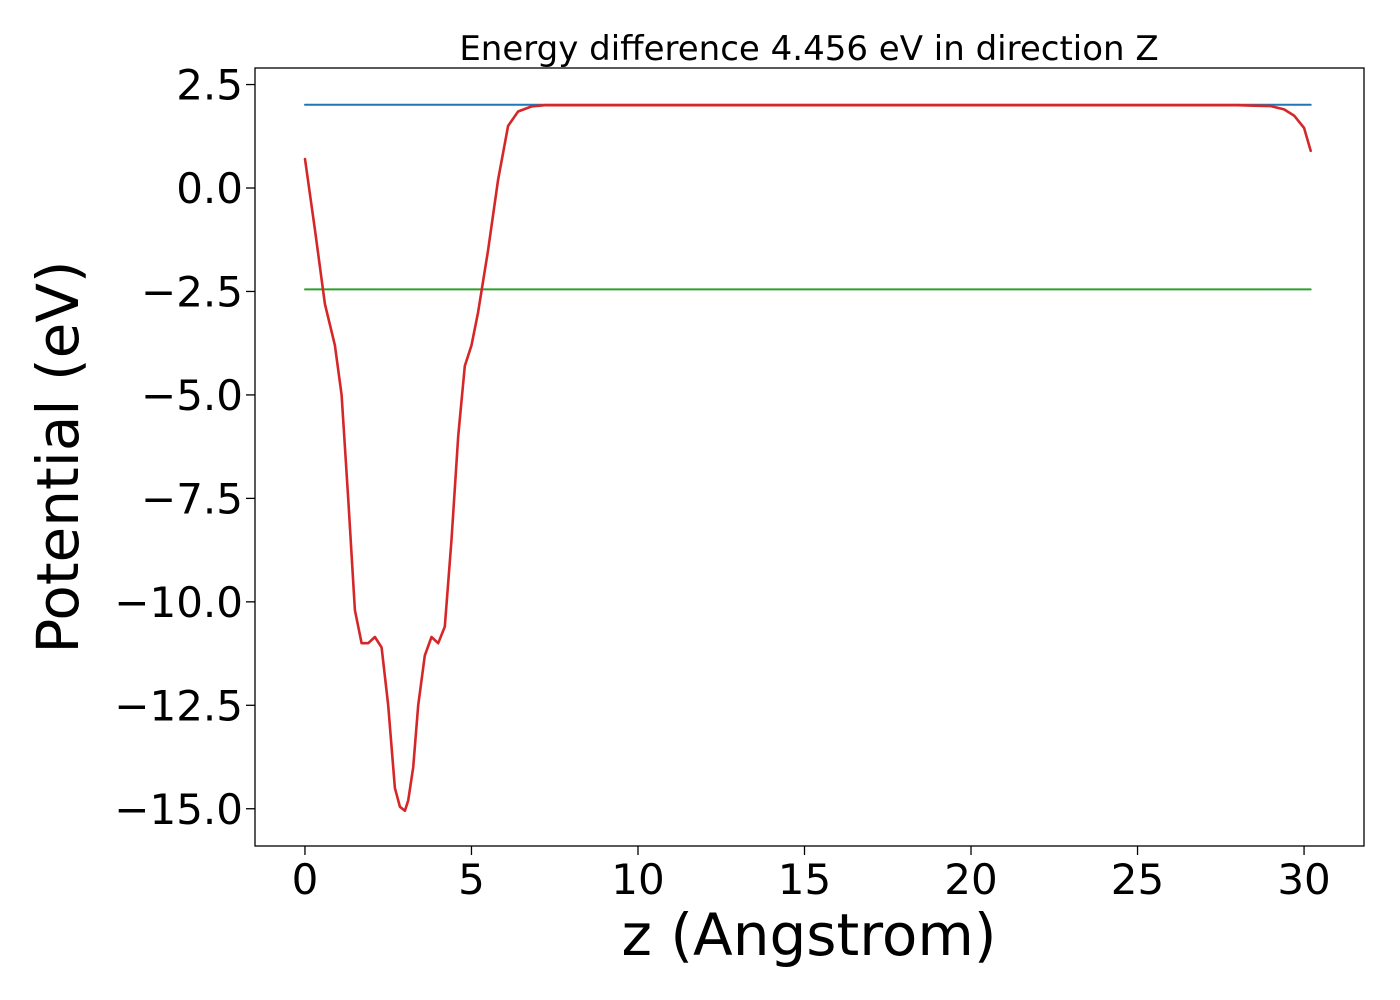 The image size is (1400, 1000). What do you see at coordinates (192, 291) in the screenshot?
I see `y-tick-label-2: −2.5` at bounding box center [192, 291].